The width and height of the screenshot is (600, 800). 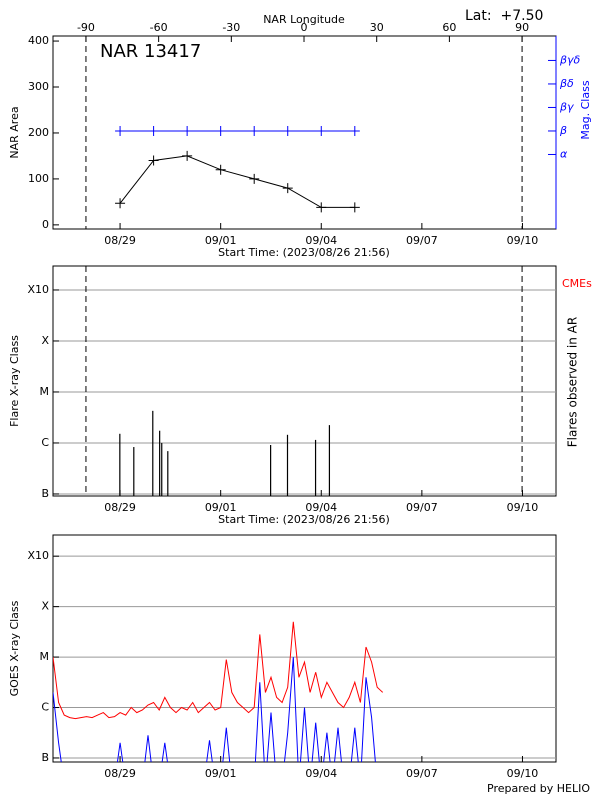 I want to click on y-tick-label: 400, so click(x=38, y=40).